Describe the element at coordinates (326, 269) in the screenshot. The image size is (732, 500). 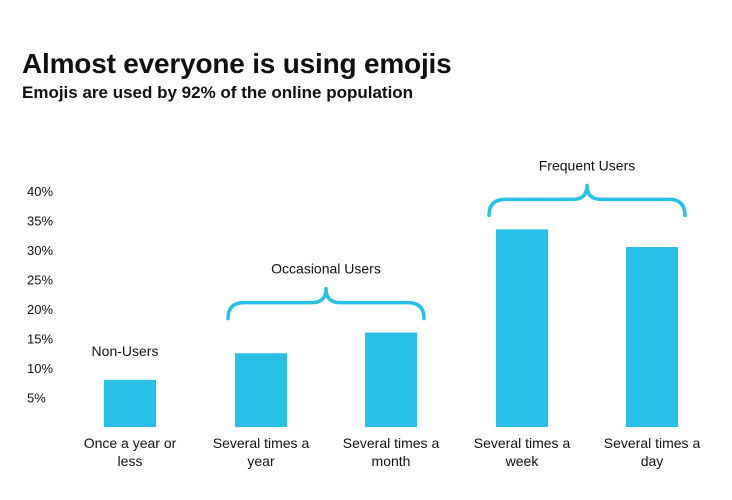
I see `group-label: Occasional Users` at that location.